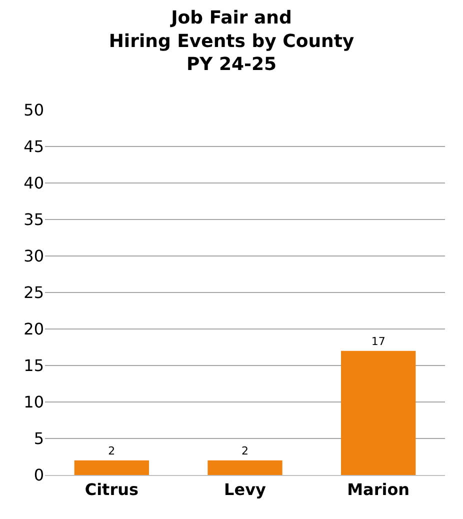 This screenshot has width=463, height=519. What do you see at coordinates (245, 490) in the screenshot?
I see `x-tick-label: Levy` at bounding box center [245, 490].